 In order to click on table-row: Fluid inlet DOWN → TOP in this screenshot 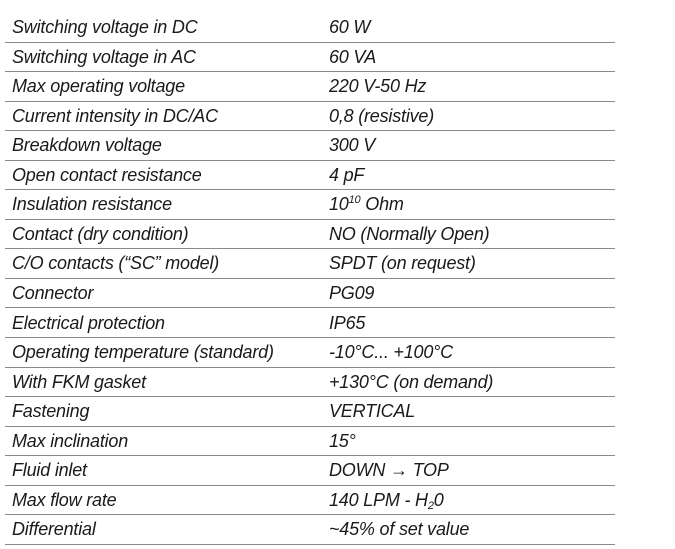, I will do `click(310, 471)`.